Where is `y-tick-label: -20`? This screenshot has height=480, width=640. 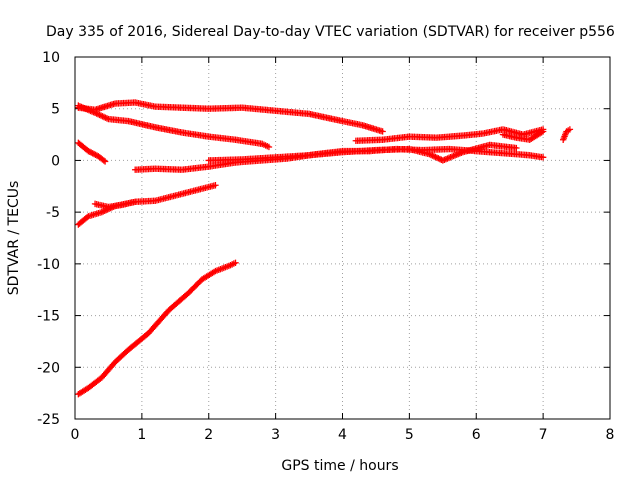
y-tick-label: -20 is located at coordinates (48, 368).